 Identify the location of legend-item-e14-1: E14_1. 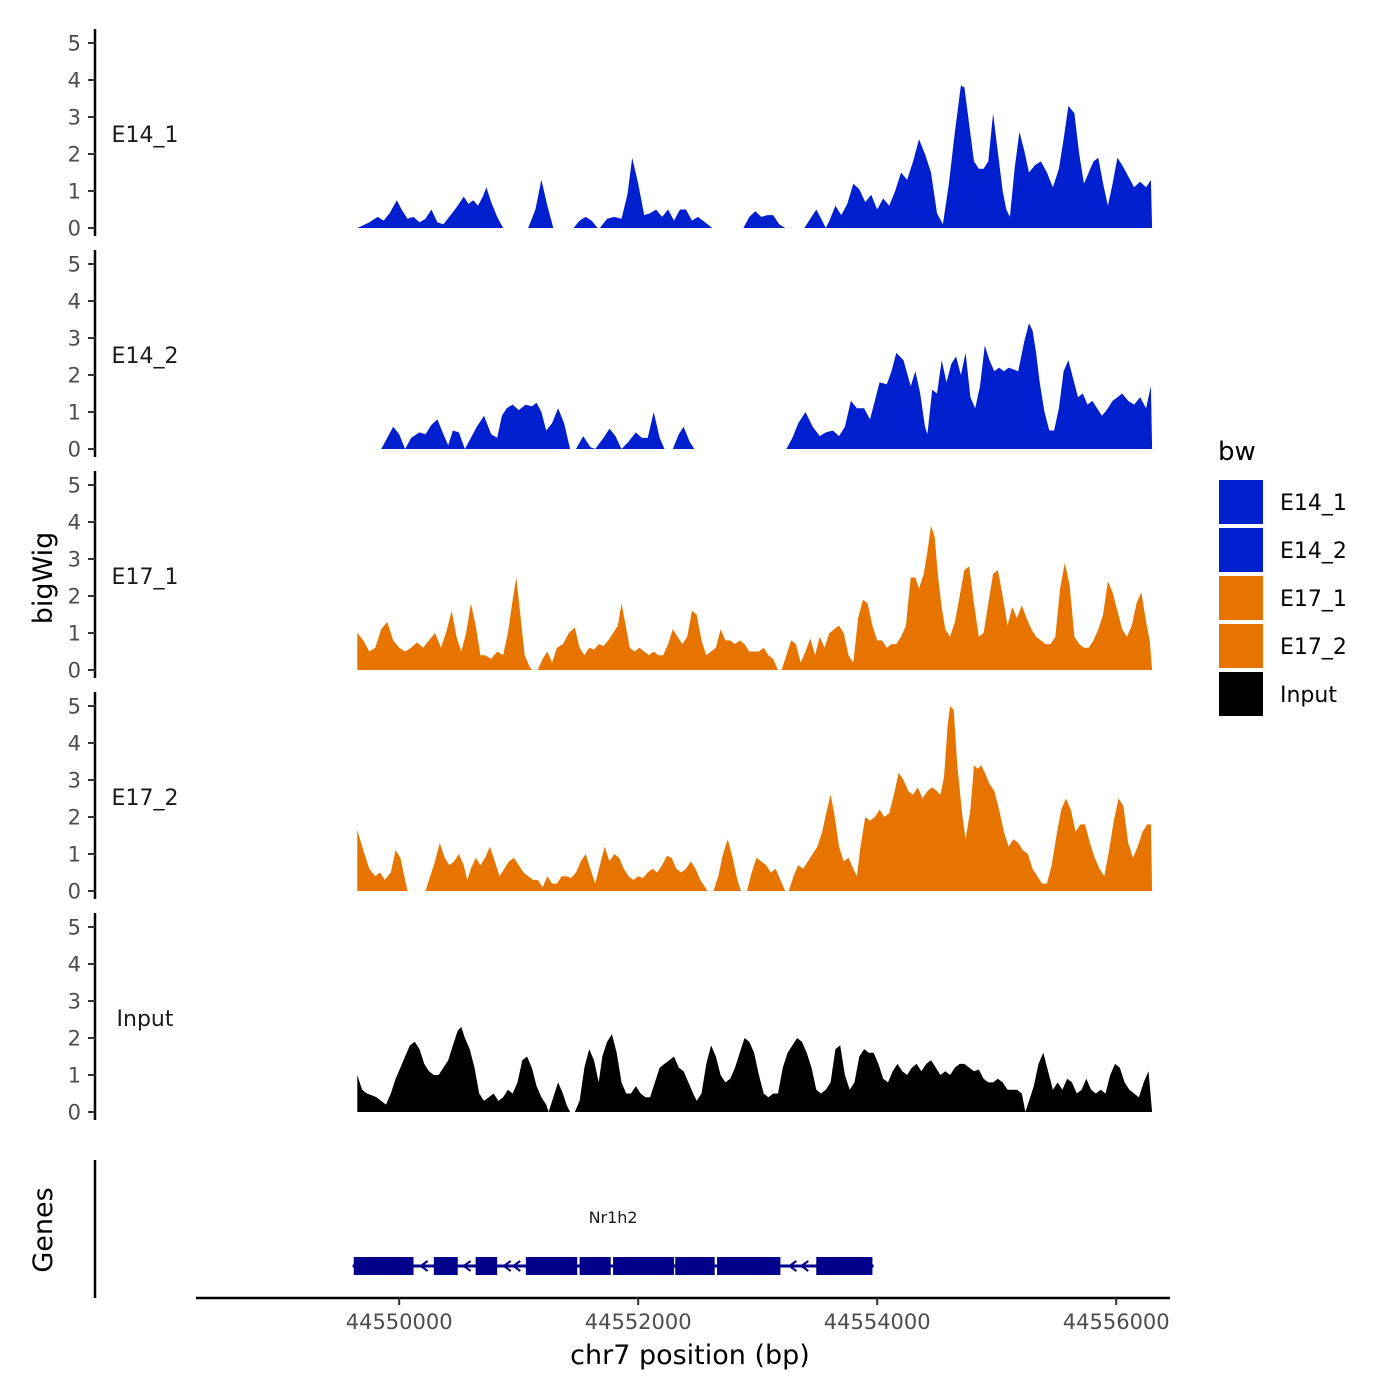
(1283, 502).